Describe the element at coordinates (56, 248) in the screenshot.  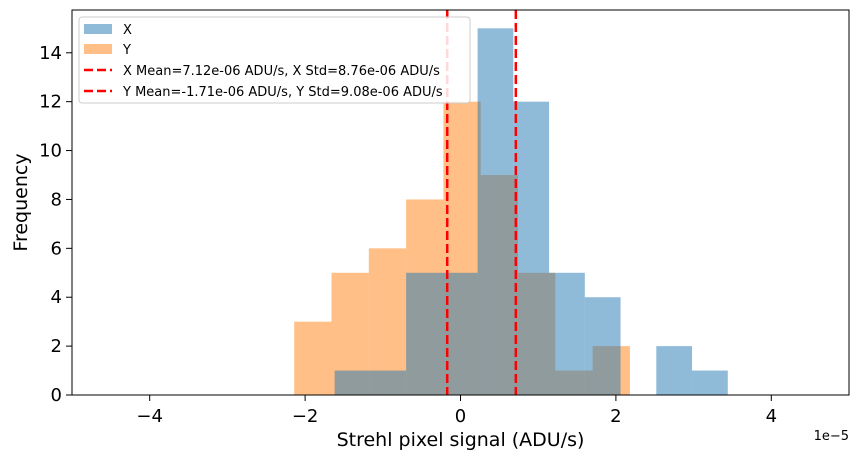
I see `y-tick-label: 6` at that location.